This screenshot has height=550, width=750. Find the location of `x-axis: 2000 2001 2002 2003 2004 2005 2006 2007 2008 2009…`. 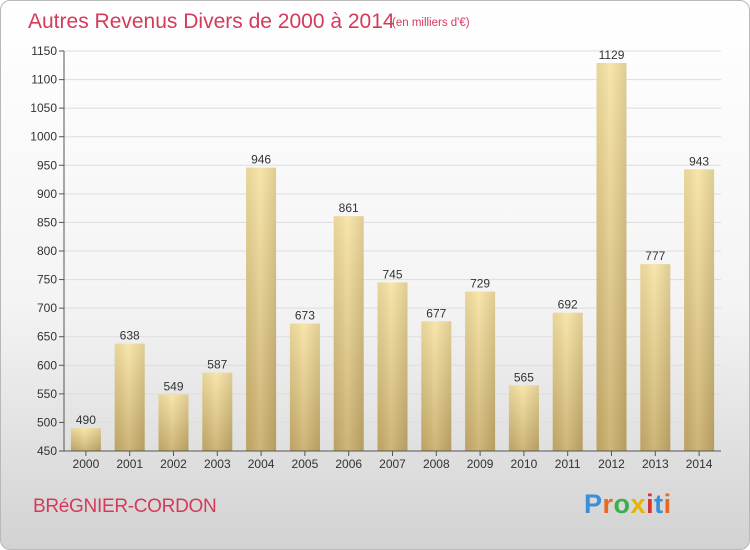

x-axis: 2000 2001 2002 2003 2004 2005 2006 2007 2008 2009… is located at coordinates (392, 460).